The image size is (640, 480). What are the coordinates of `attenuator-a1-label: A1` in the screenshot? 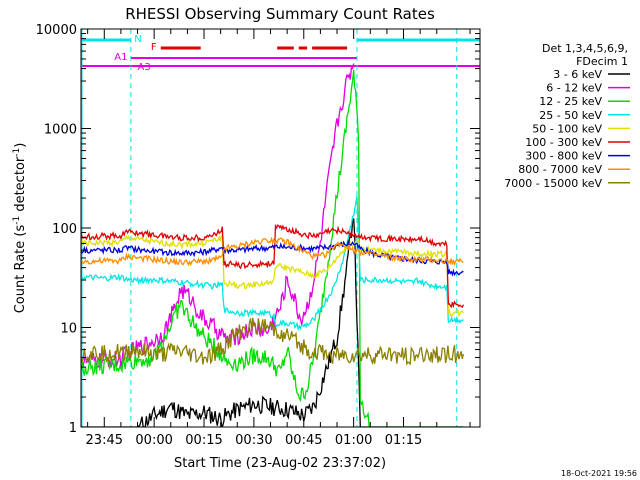 It's located at (120, 57).